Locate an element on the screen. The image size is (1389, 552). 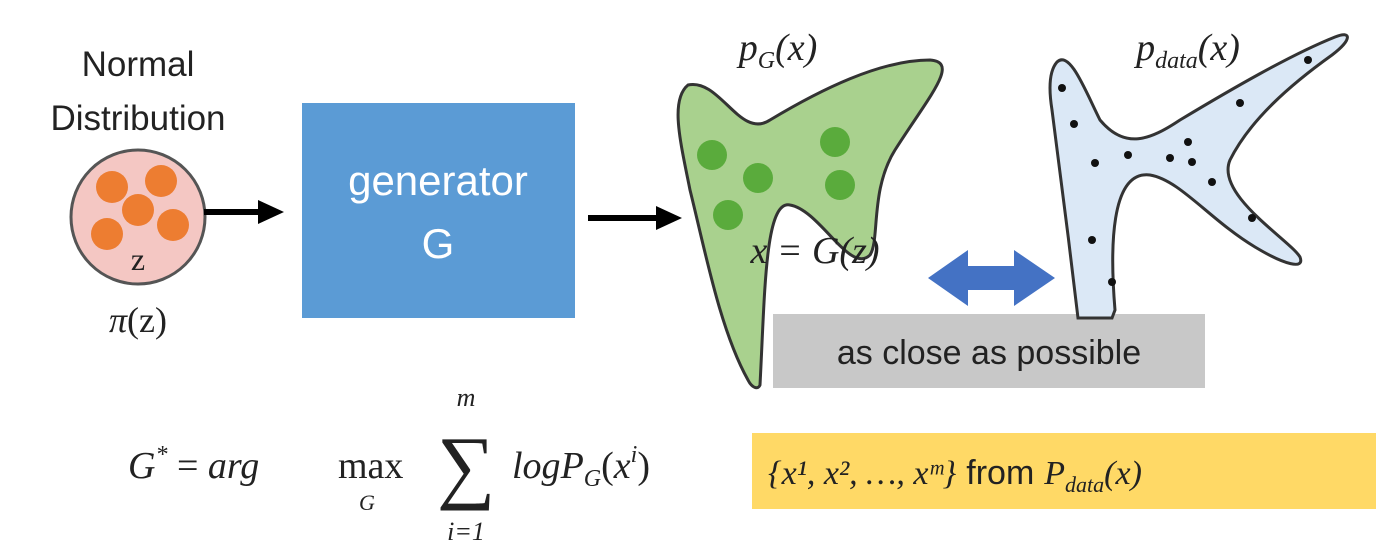
samples-text: {x¹, x², …, xᵐ} from Pdata(x) is located at coordinates (955, 475).